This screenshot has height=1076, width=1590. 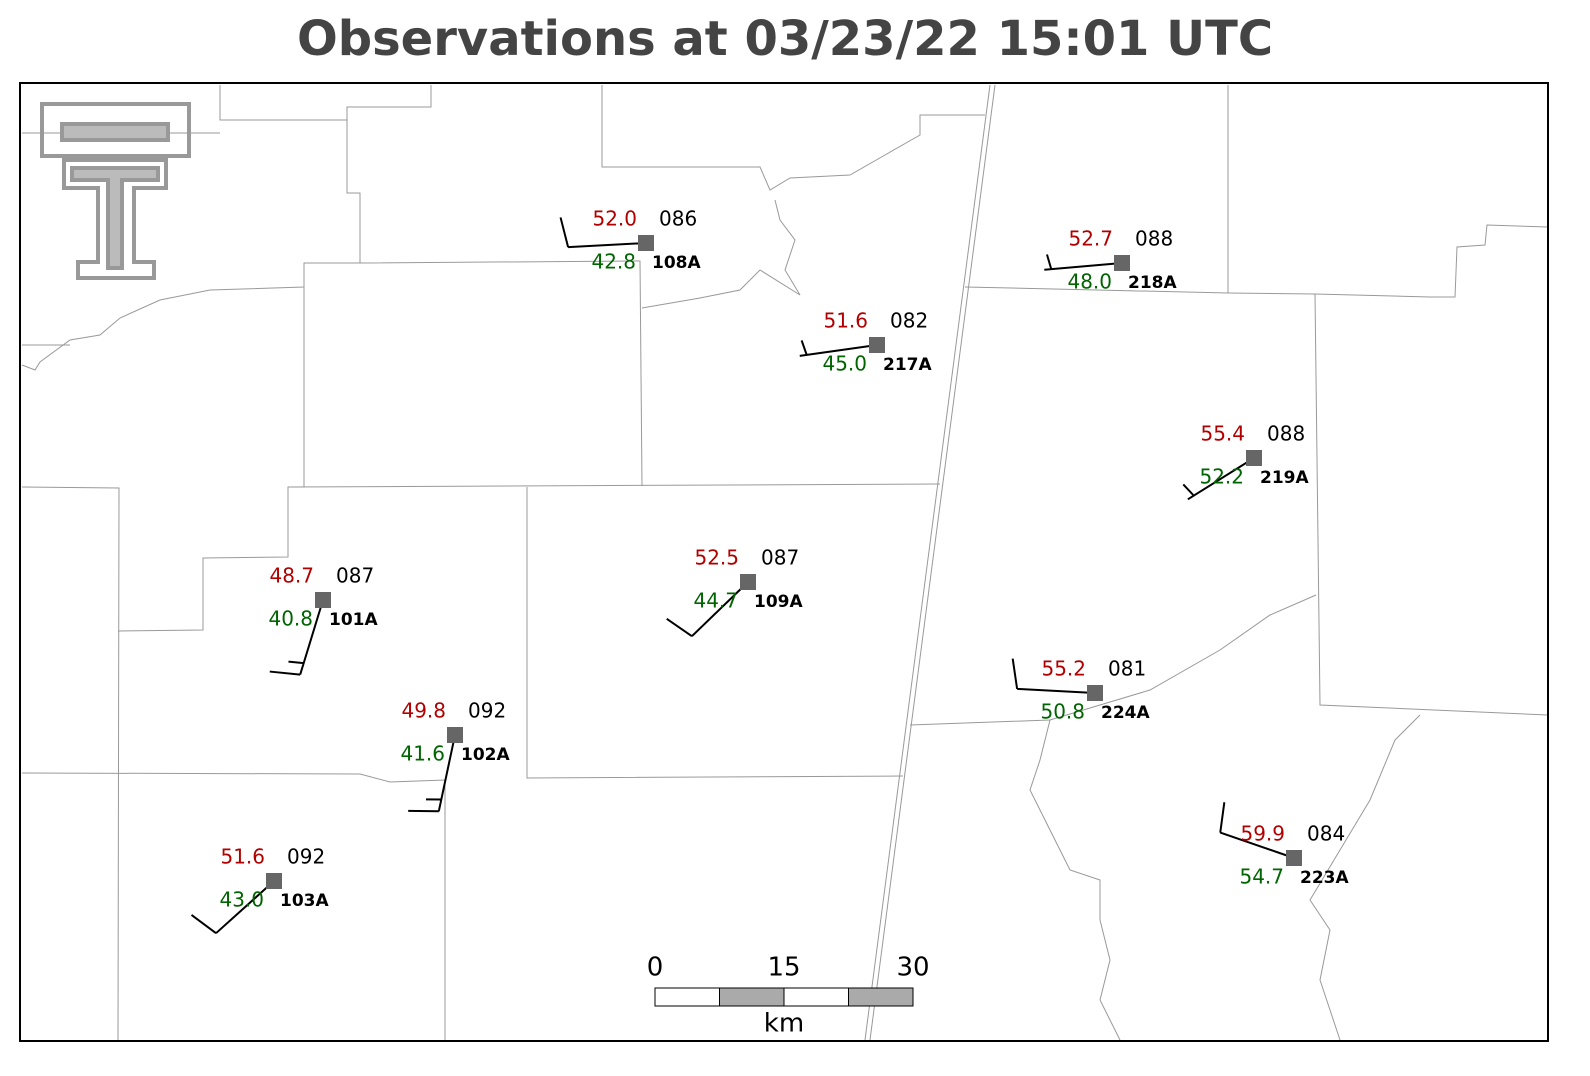 What do you see at coordinates (115, 191) in the screenshot?
I see `logo` at bounding box center [115, 191].